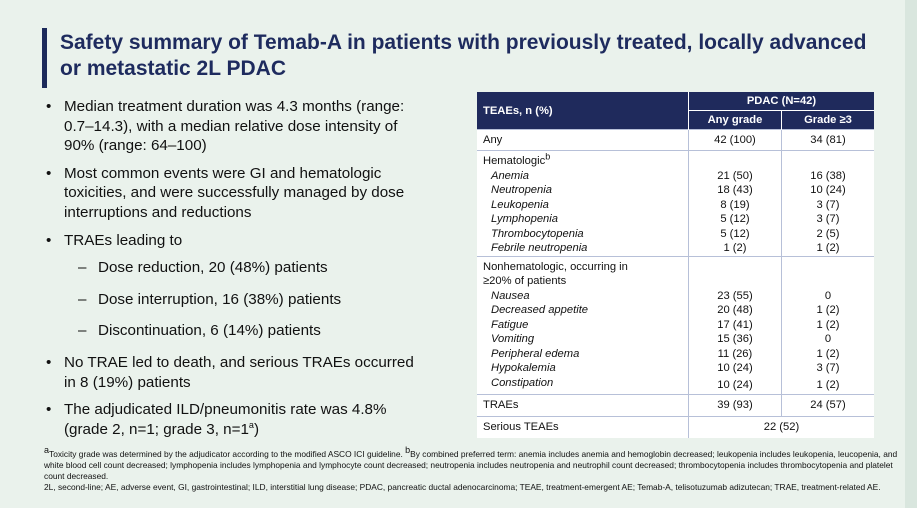  What do you see at coordinates (675, 233) in the screenshot?
I see `table-row: Thrombocytopenia 5 (12) 2 (5)` at bounding box center [675, 233].